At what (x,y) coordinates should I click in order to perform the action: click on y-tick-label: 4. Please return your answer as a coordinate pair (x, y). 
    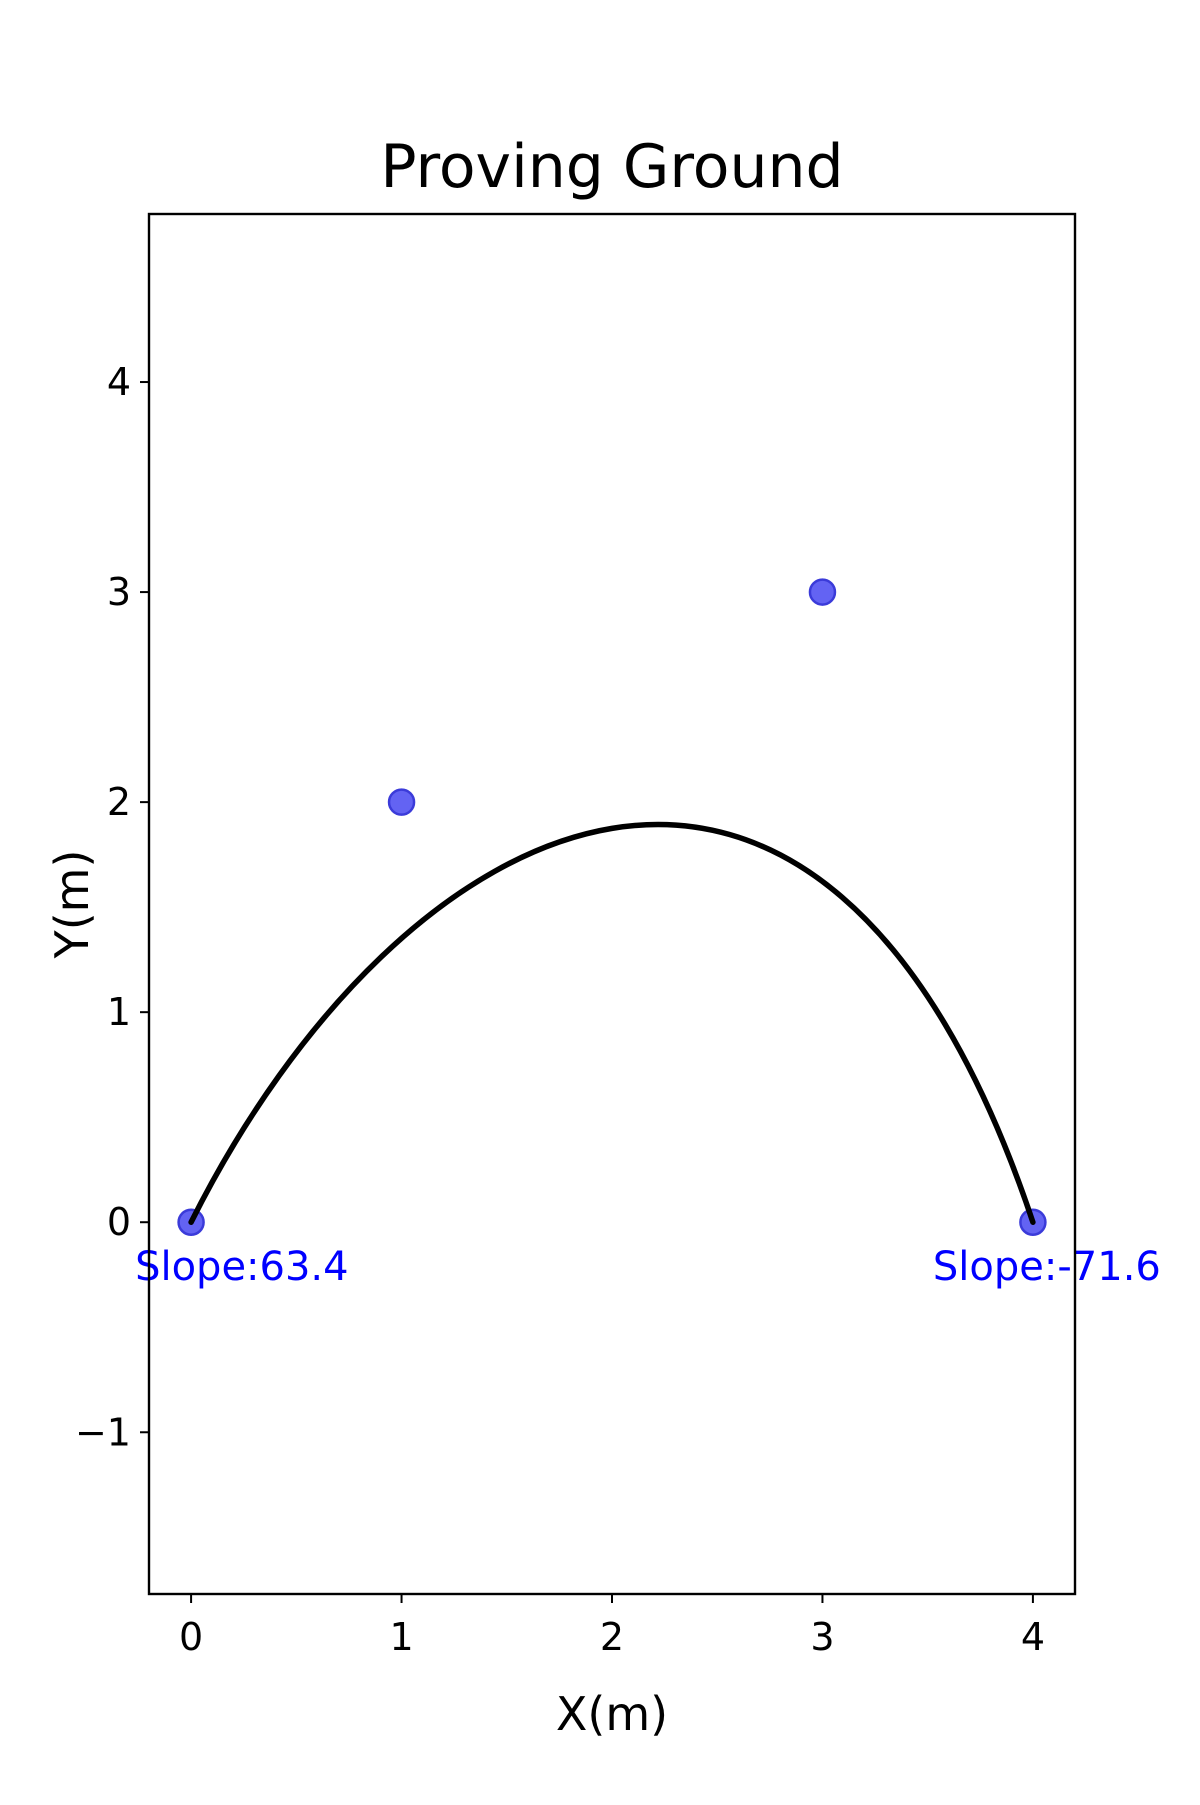
    Looking at the image, I should click on (119, 382).